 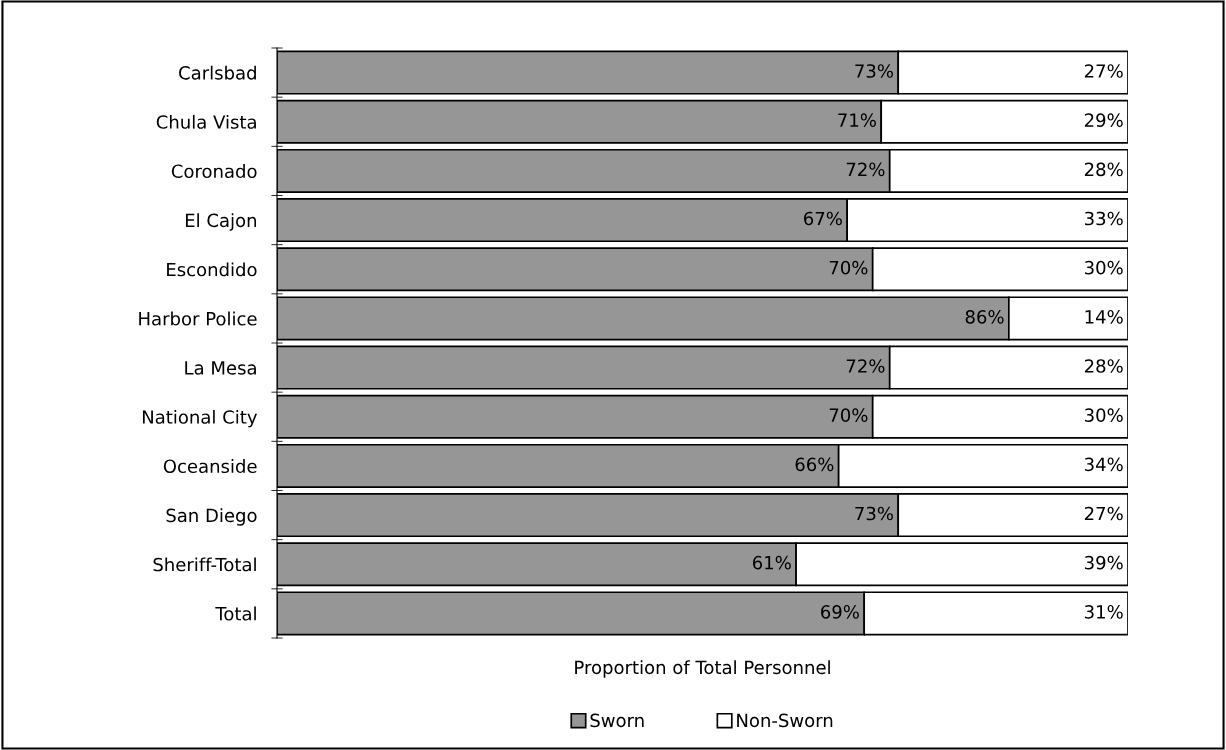 I want to click on y-tick-label: Total, so click(x=235, y=613).